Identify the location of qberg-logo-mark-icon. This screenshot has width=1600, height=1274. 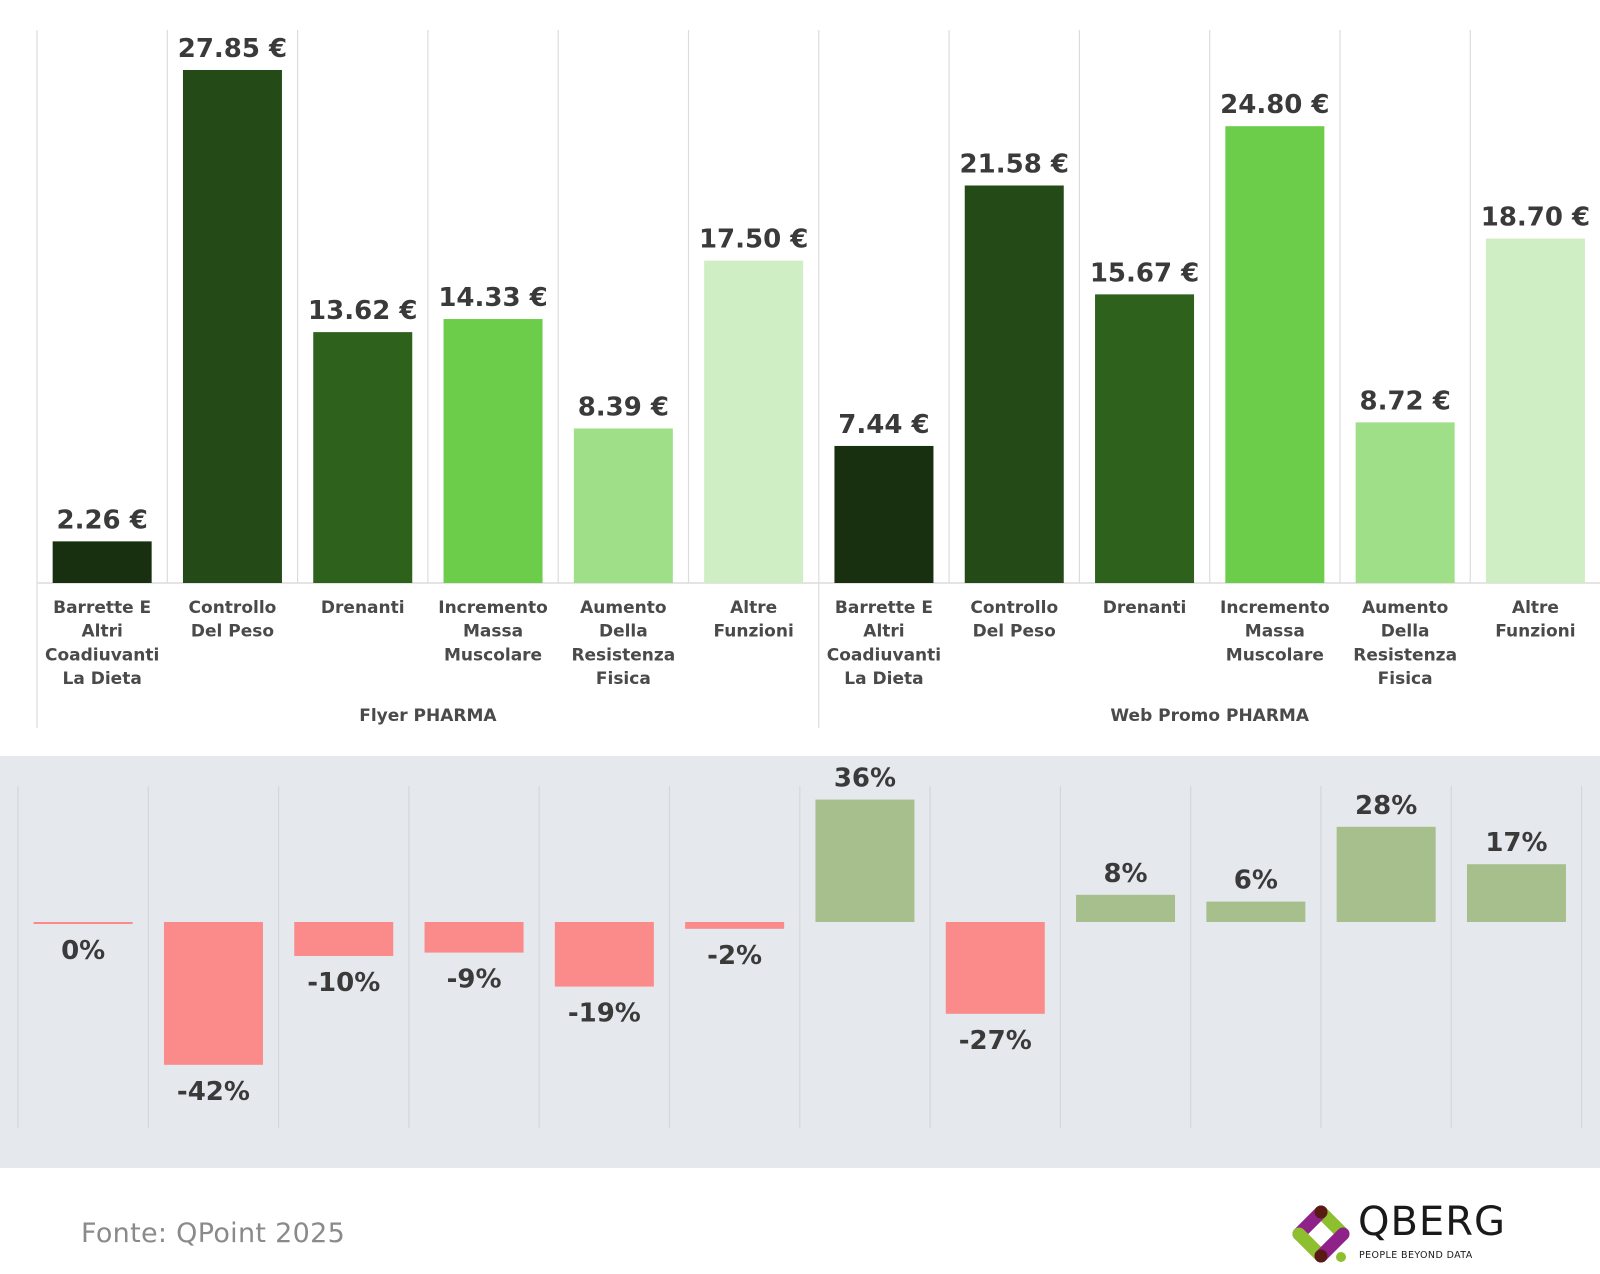
(1321, 1234).